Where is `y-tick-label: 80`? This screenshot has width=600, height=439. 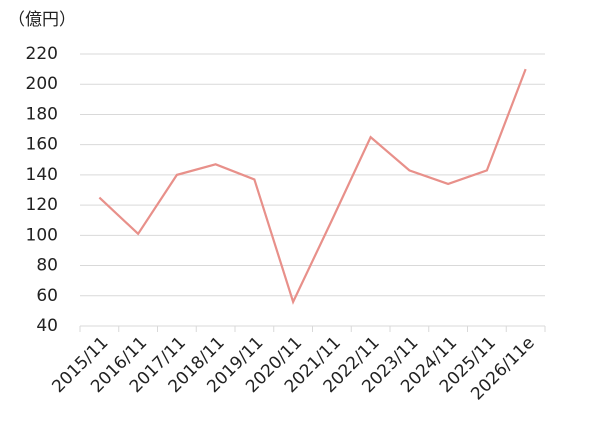
y-tick-label: 80 is located at coordinates (47, 266).